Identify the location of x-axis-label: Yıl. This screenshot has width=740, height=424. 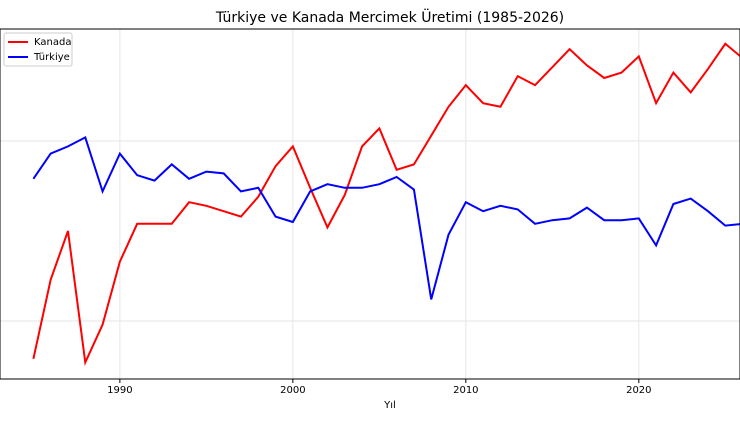
(389, 405).